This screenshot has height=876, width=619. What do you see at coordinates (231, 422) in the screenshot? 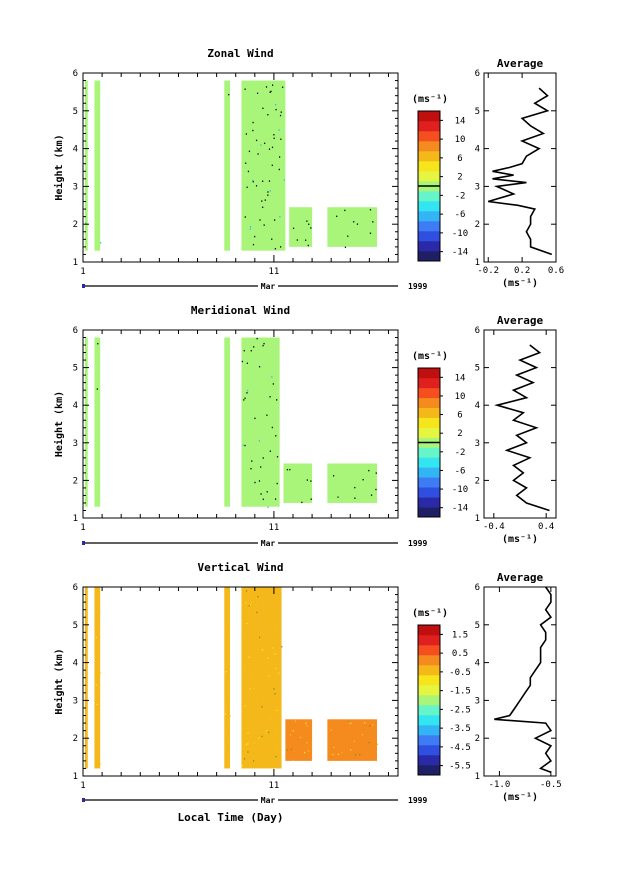
I see `data-region` at bounding box center [231, 422].